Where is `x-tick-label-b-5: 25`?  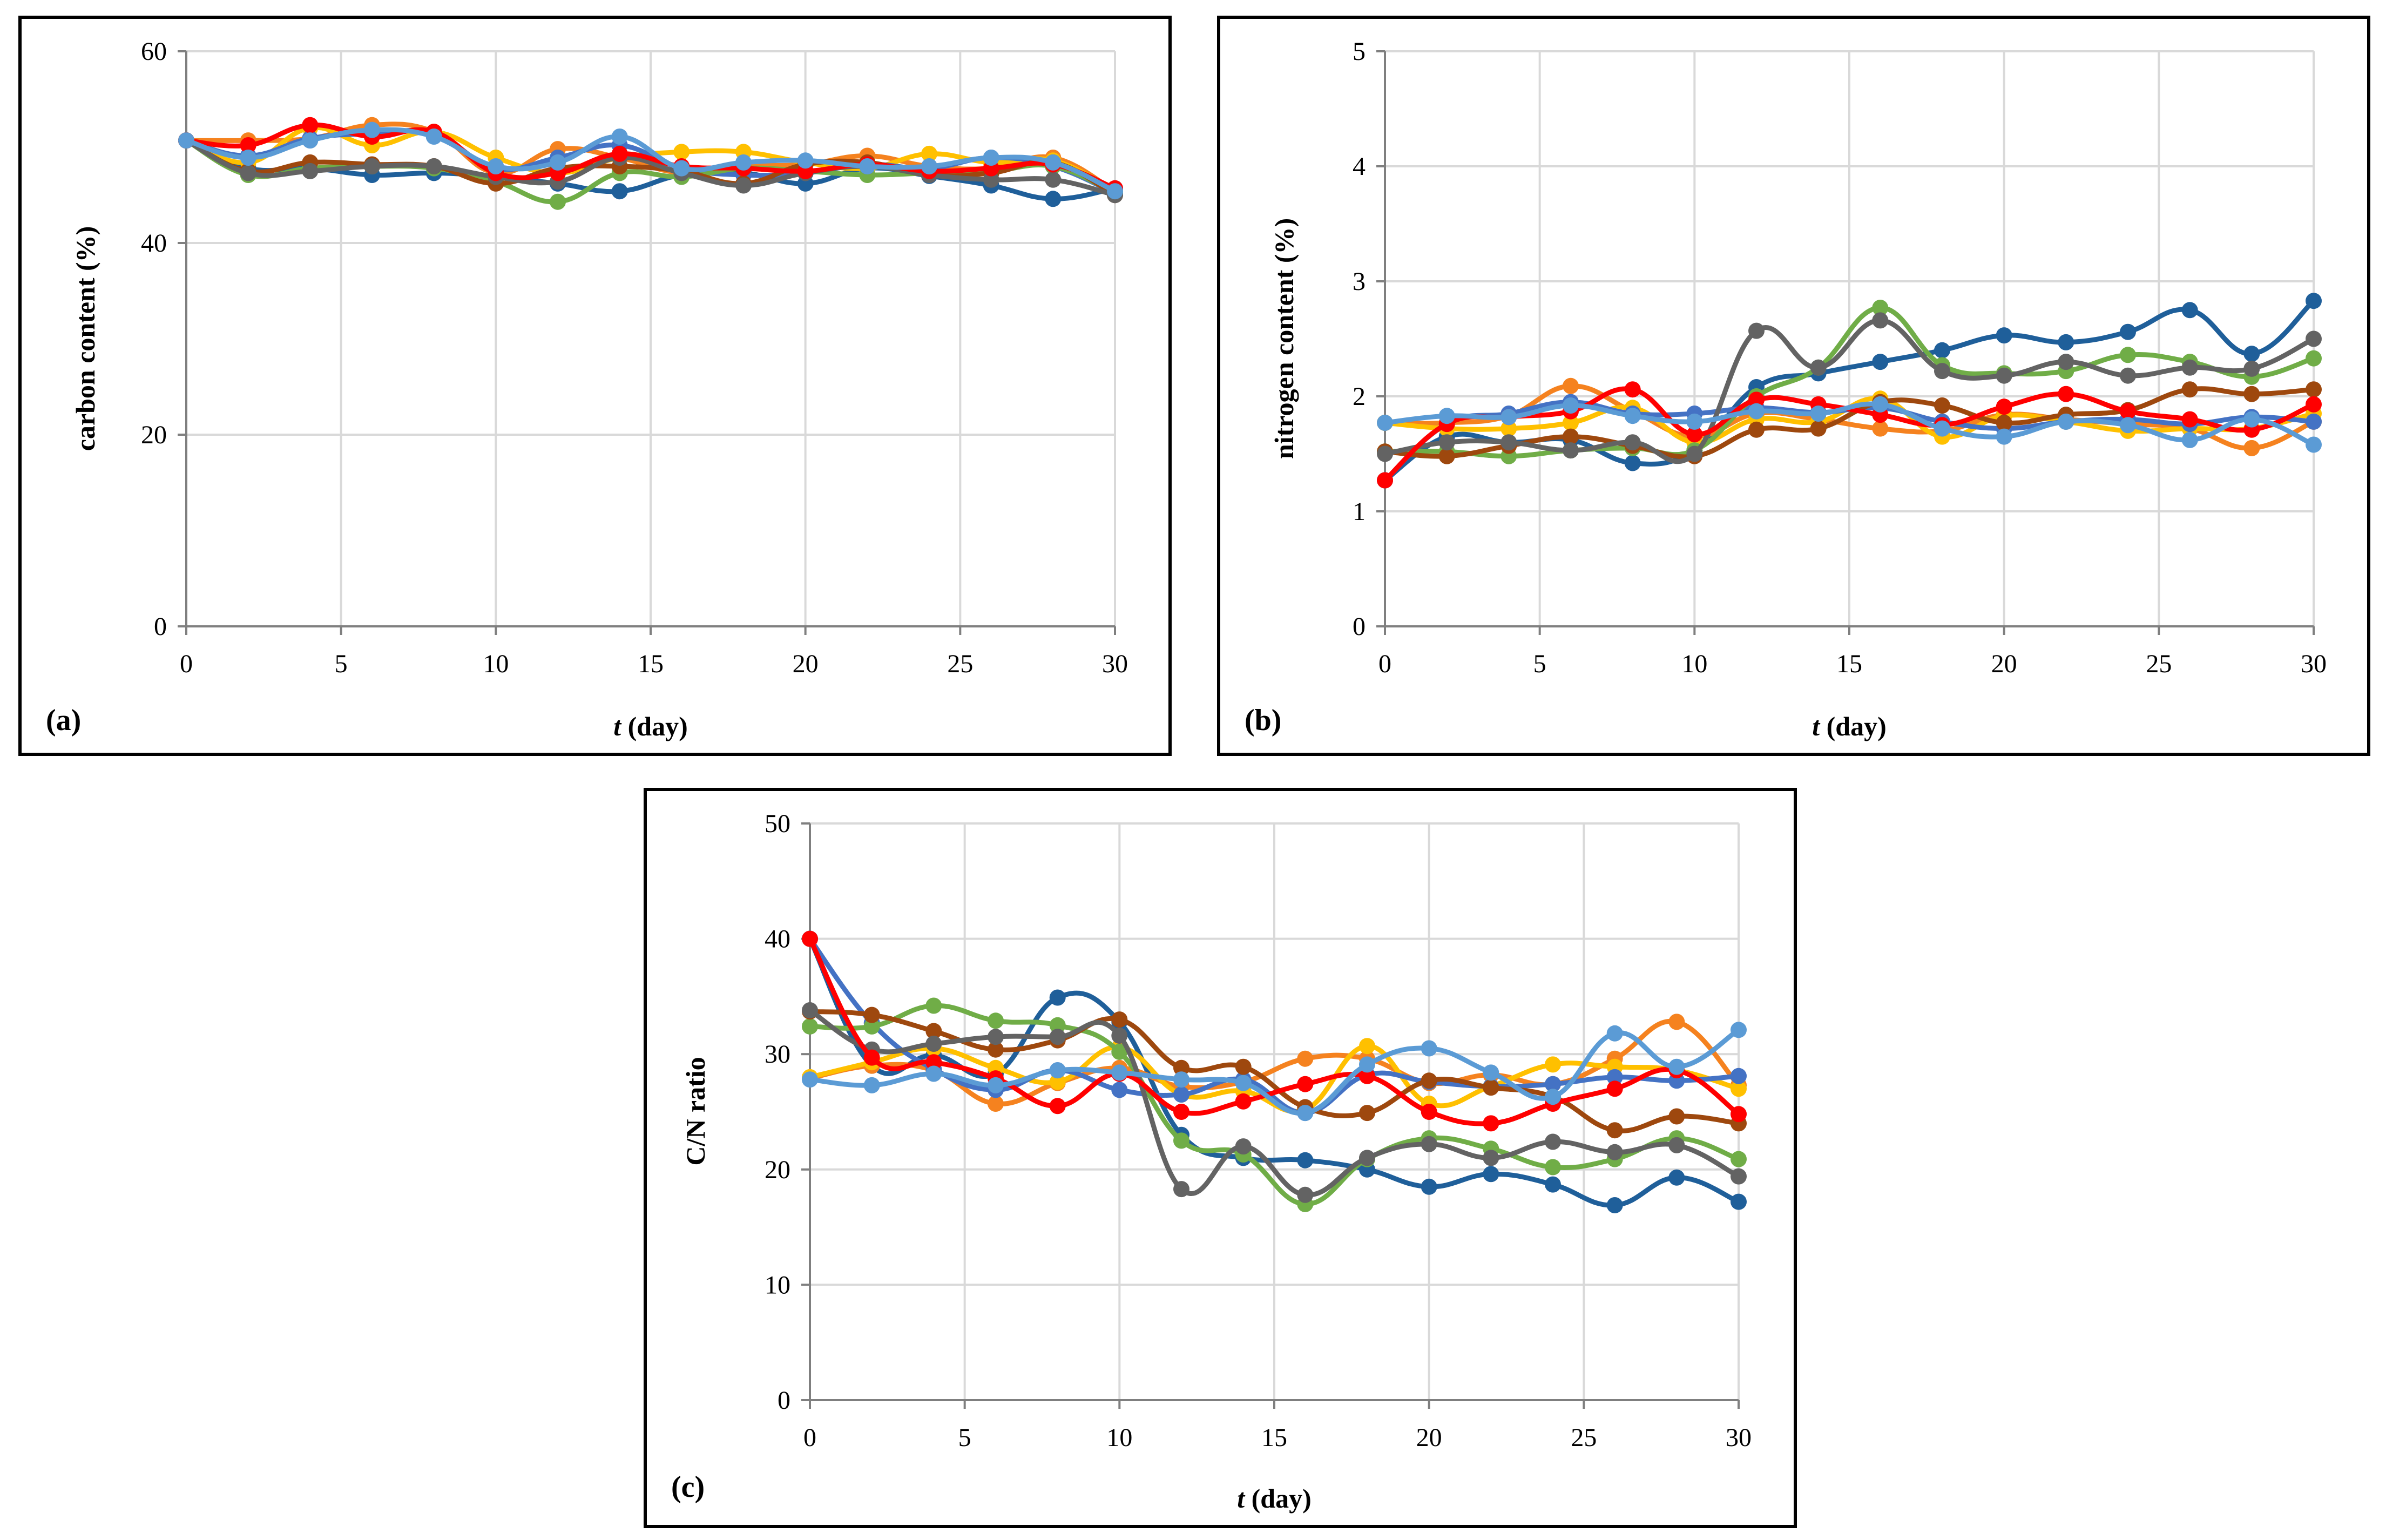 x-tick-label-b-5: 25 is located at coordinates (2159, 664).